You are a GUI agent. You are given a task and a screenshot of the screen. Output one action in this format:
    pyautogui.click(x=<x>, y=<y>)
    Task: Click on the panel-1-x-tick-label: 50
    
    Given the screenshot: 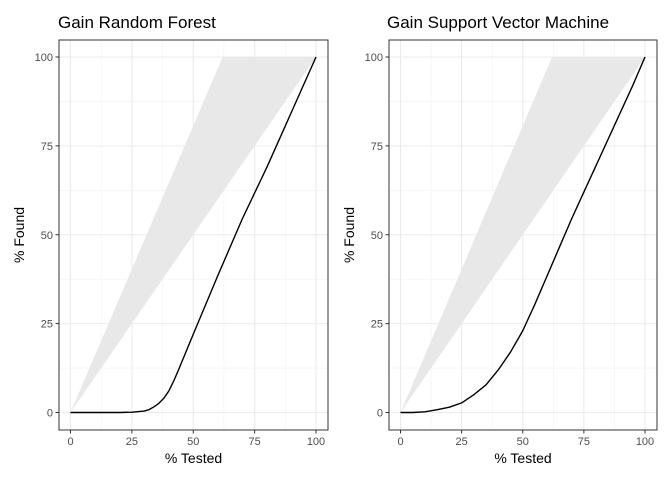 What is the action you would take?
    pyautogui.click(x=193, y=442)
    